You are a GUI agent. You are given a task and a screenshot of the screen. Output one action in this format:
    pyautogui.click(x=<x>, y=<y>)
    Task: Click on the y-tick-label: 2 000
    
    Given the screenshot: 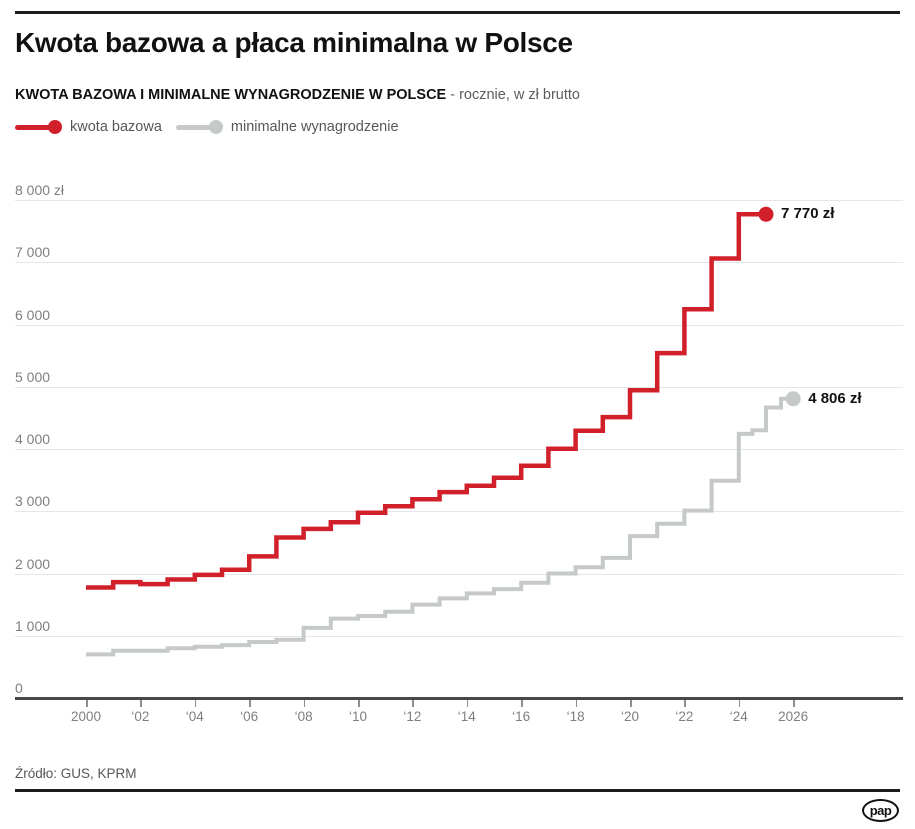 What is the action you would take?
    pyautogui.click(x=33, y=563)
    